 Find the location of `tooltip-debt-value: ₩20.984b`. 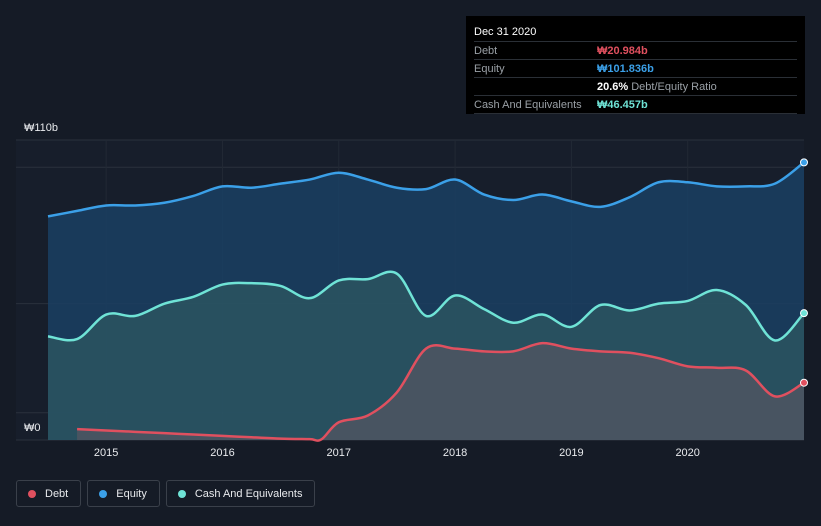

tooltip-debt-value: ₩20.984b is located at coordinates (622, 50).